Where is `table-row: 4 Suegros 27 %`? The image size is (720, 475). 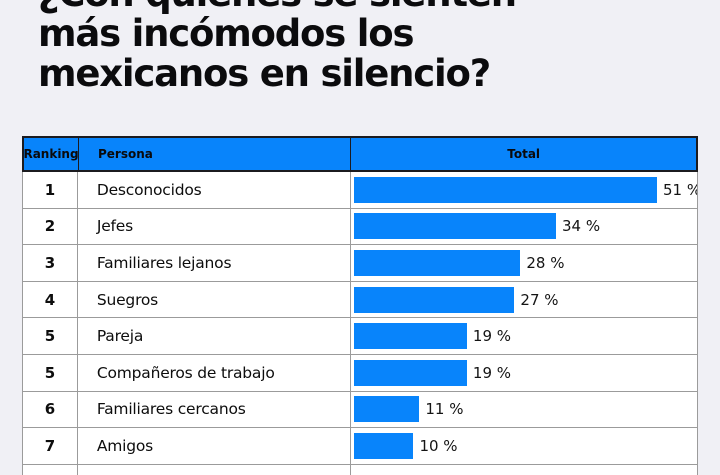 table-row: 4 Suegros 27 % is located at coordinates (360, 300).